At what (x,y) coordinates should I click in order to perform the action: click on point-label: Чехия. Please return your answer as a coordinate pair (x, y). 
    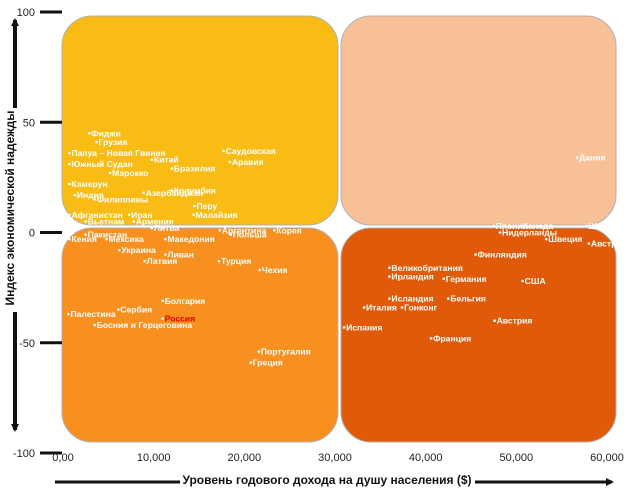
    Looking at the image, I should click on (275, 270).